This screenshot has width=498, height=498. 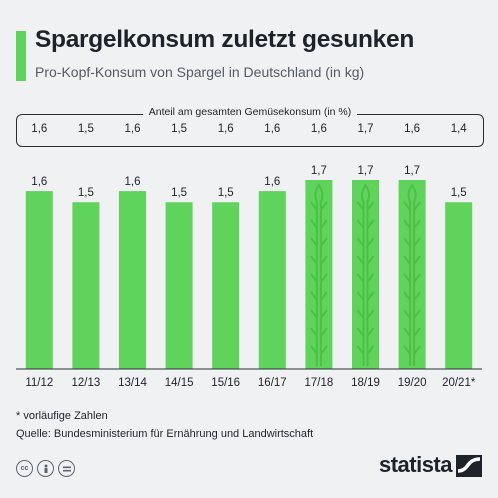 I want to click on category-label: 13/14, so click(x=132, y=383).